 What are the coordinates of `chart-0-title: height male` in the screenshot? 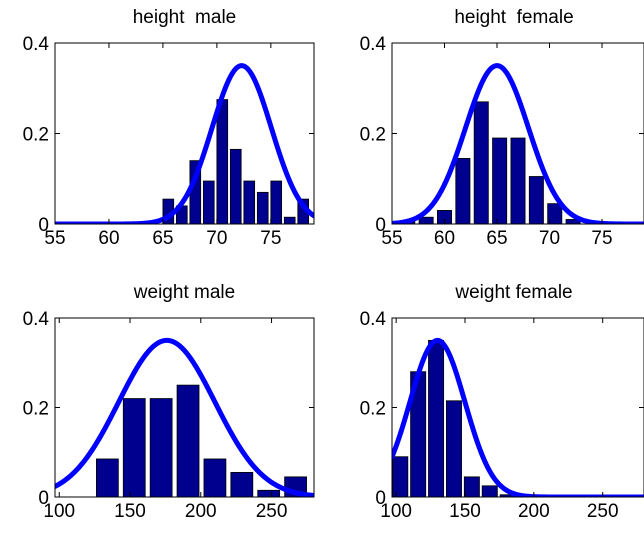 It's located at (185, 17).